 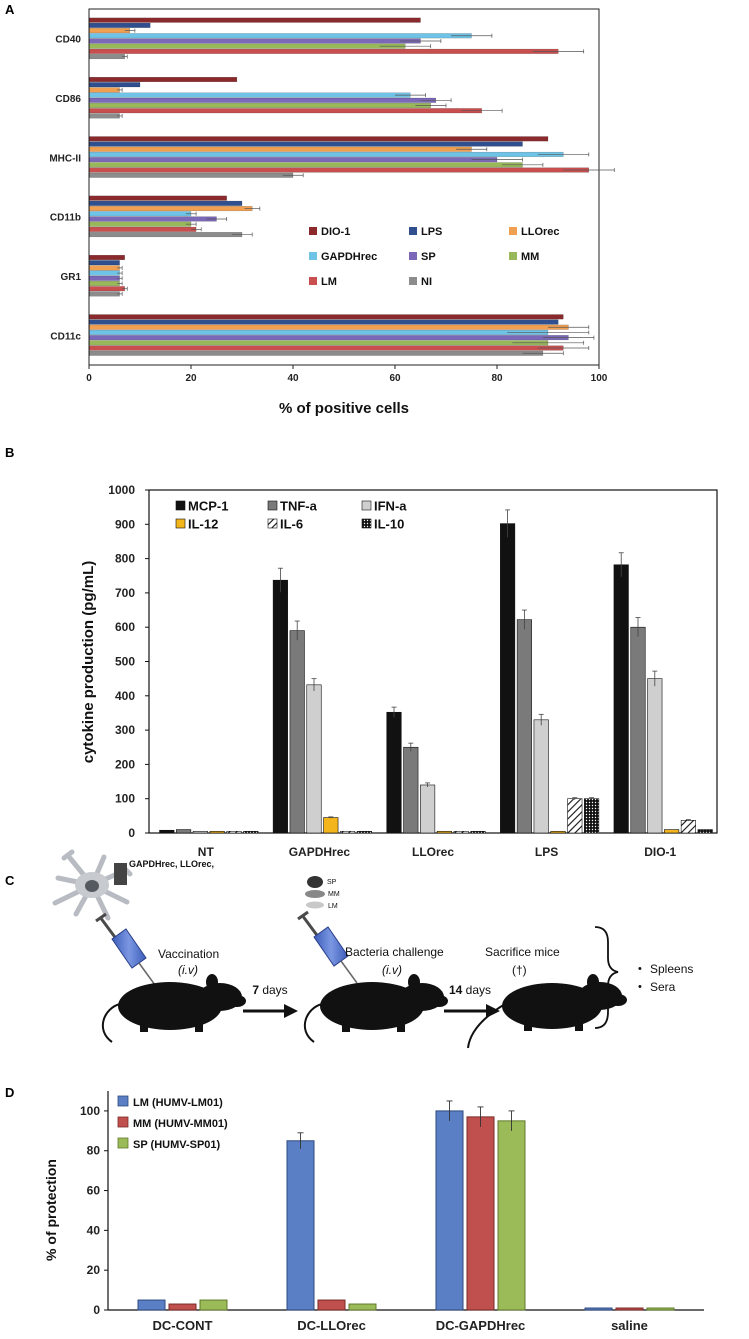 What do you see at coordinates (390, 506) in the screenshot?
I see `legend-label-ifn-a: IFN-a` at bounding box center [390, 506].